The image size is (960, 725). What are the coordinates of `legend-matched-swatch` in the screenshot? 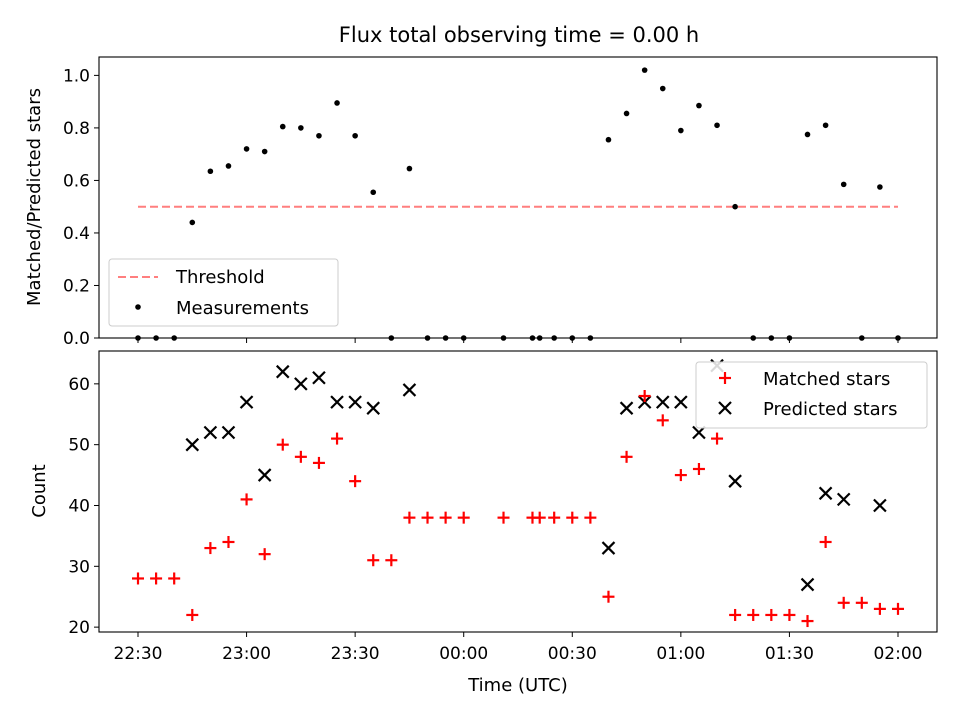 It's located at (725, 378).